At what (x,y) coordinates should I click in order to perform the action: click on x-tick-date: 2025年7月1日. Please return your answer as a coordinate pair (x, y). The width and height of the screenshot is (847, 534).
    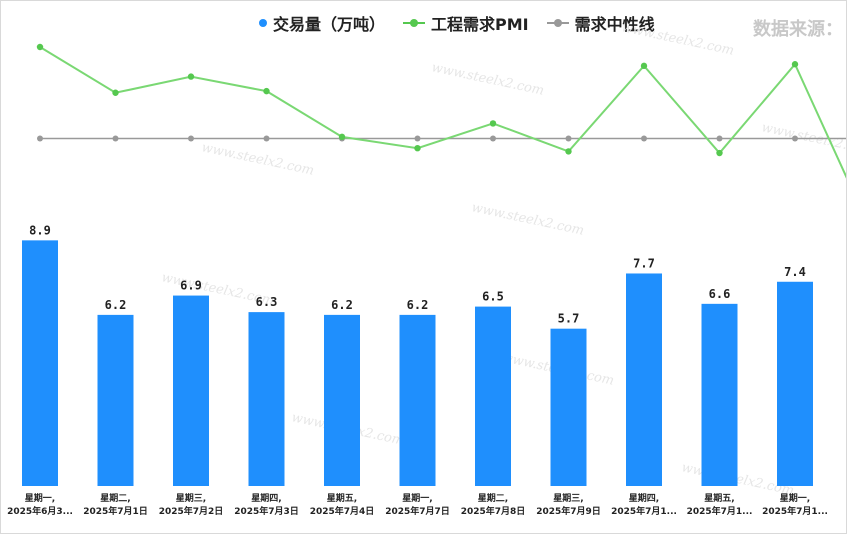
    Looking at the image, I should click on (115, 511).